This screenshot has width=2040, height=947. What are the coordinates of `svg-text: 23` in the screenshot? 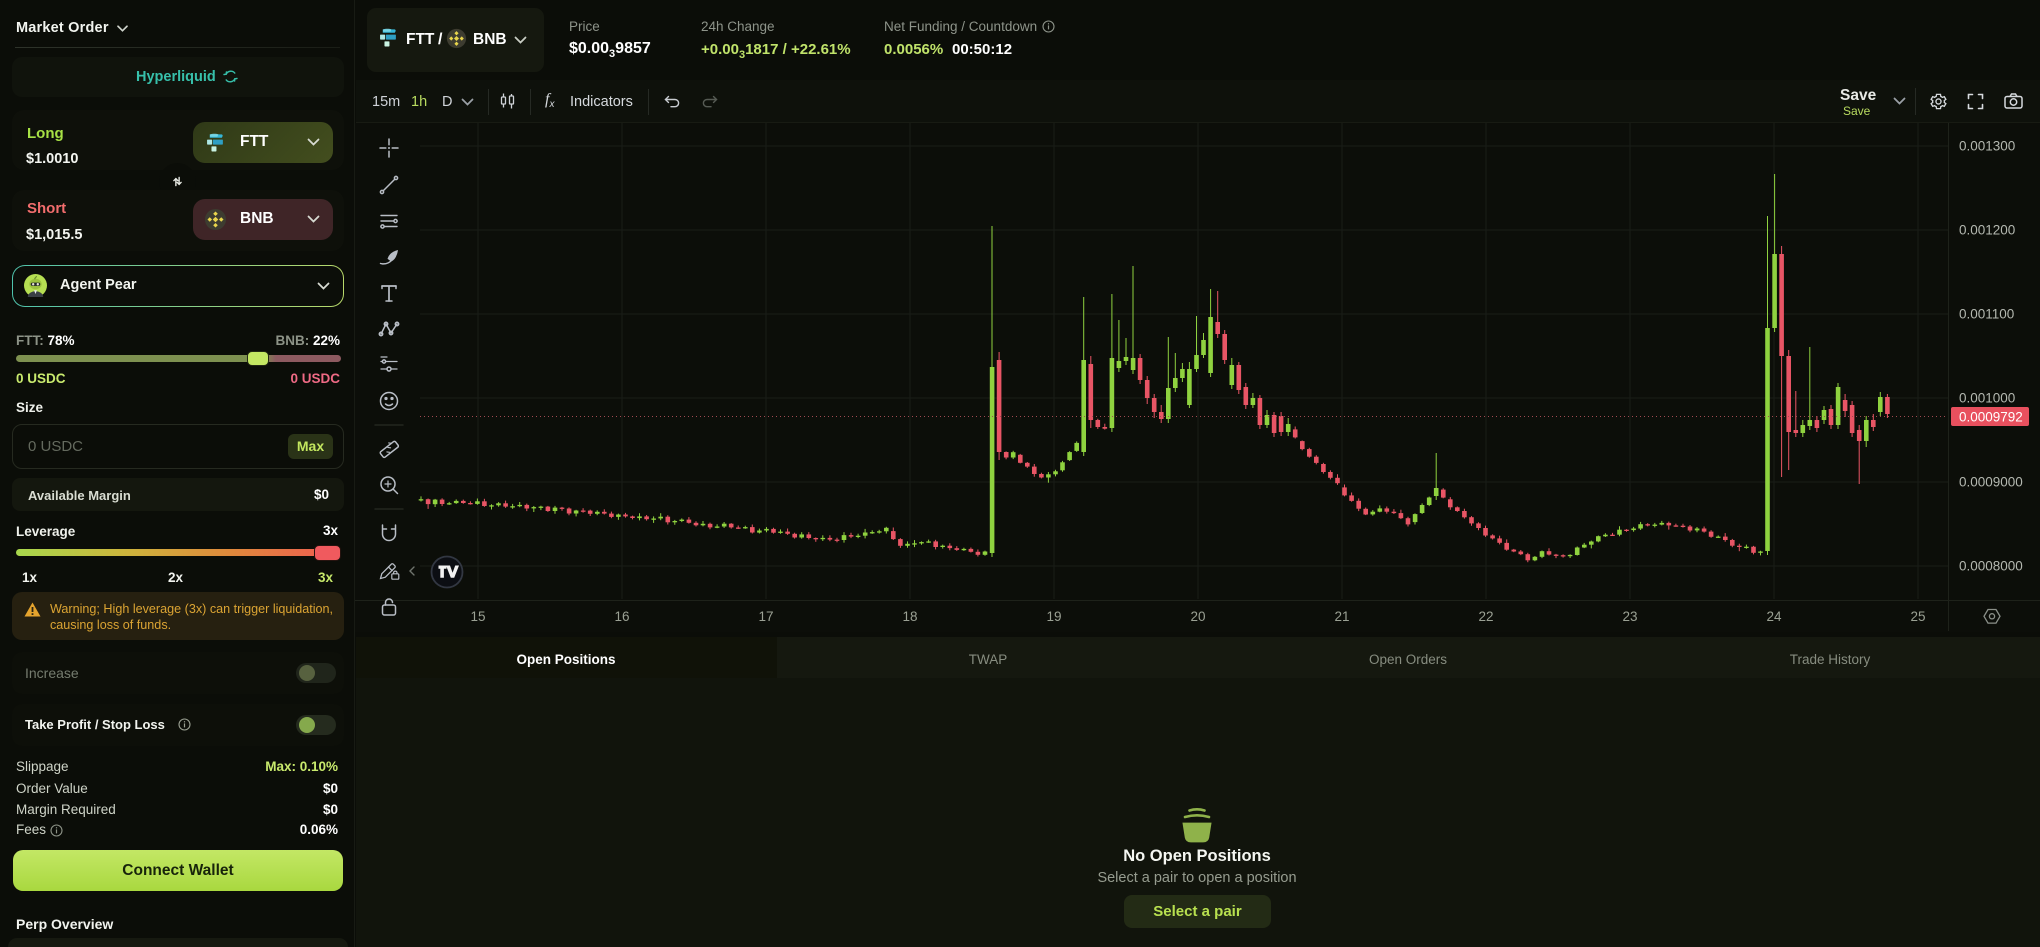 It's located at (1629, 616).